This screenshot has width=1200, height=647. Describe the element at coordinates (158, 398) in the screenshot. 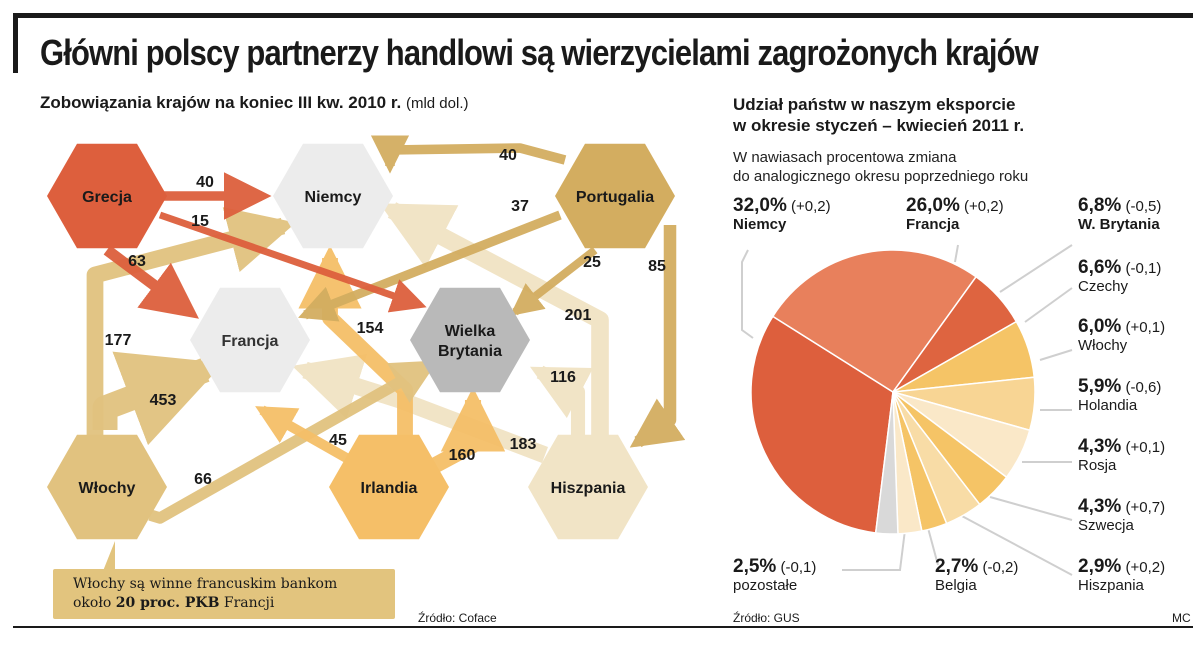

I see `flow-arrow-it-fr` at that location.